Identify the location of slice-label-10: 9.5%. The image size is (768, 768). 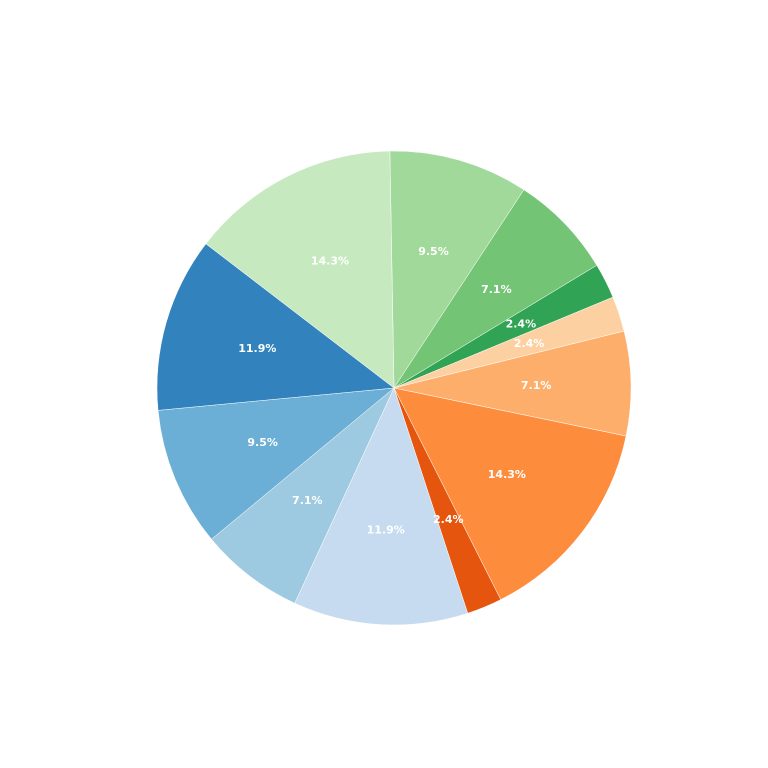
(262, 442).